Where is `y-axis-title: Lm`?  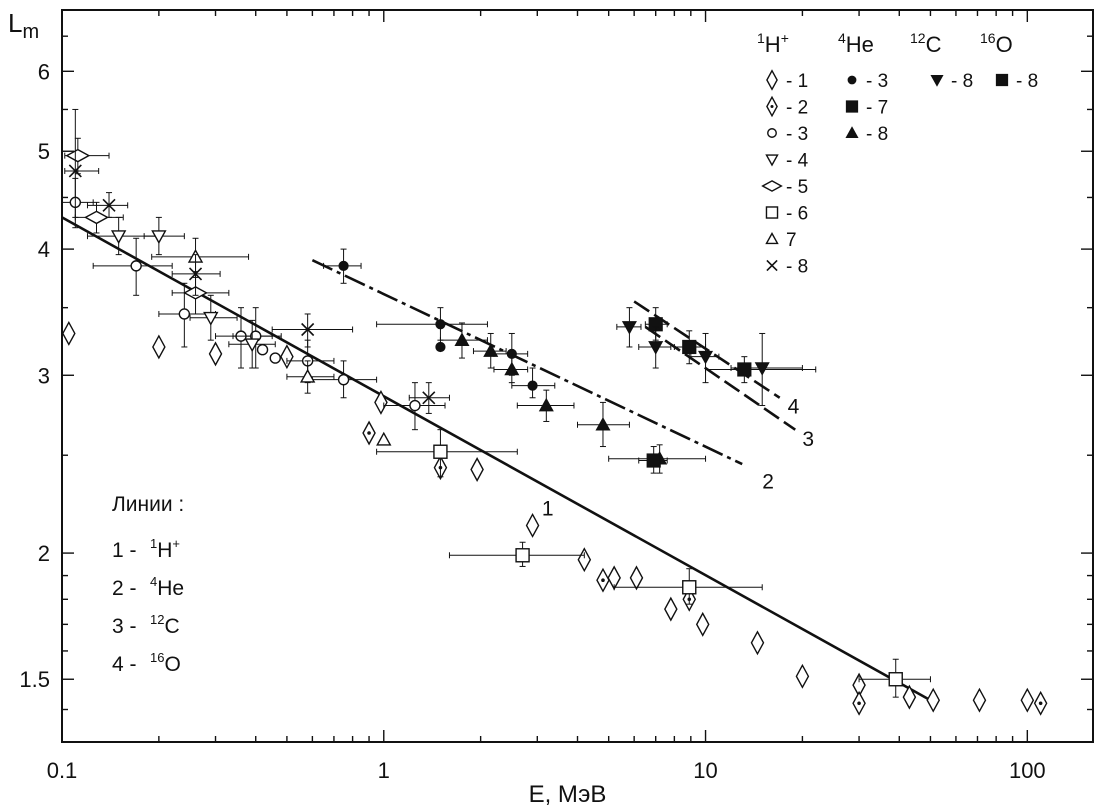 y-axis-title: Lm is located at coordinates (23, 25).